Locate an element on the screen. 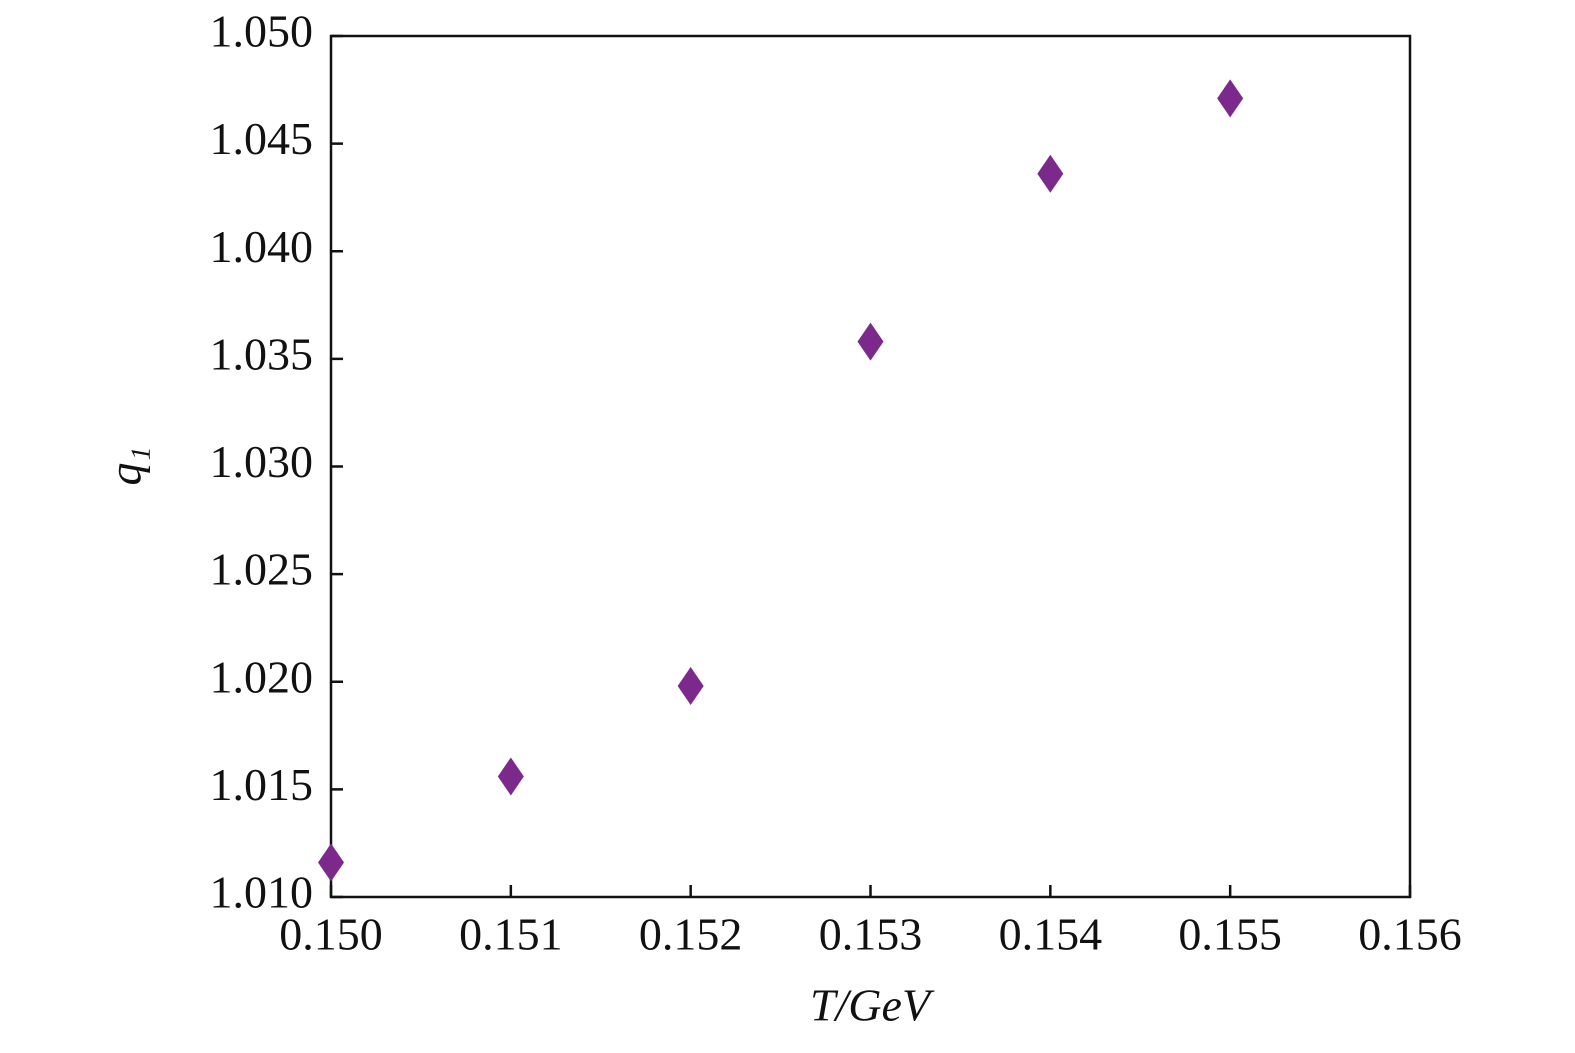 The image size is (1575, 1053). y-tick-label: 1.045 is located at coordinates (262, 138).